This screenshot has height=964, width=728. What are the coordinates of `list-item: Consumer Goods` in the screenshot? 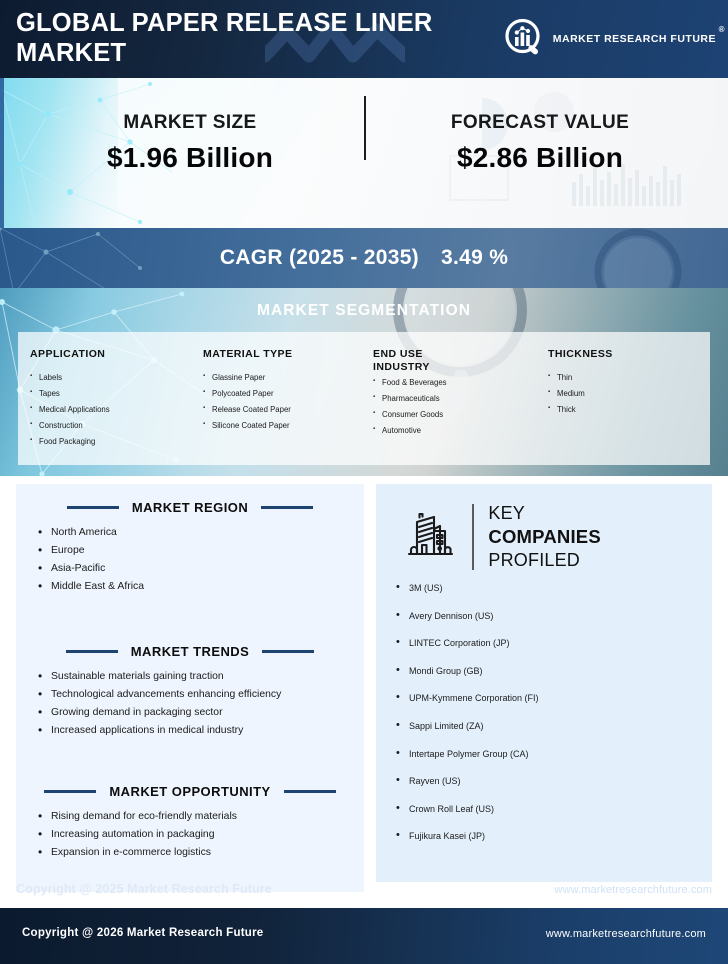 It's located at (448, 414).